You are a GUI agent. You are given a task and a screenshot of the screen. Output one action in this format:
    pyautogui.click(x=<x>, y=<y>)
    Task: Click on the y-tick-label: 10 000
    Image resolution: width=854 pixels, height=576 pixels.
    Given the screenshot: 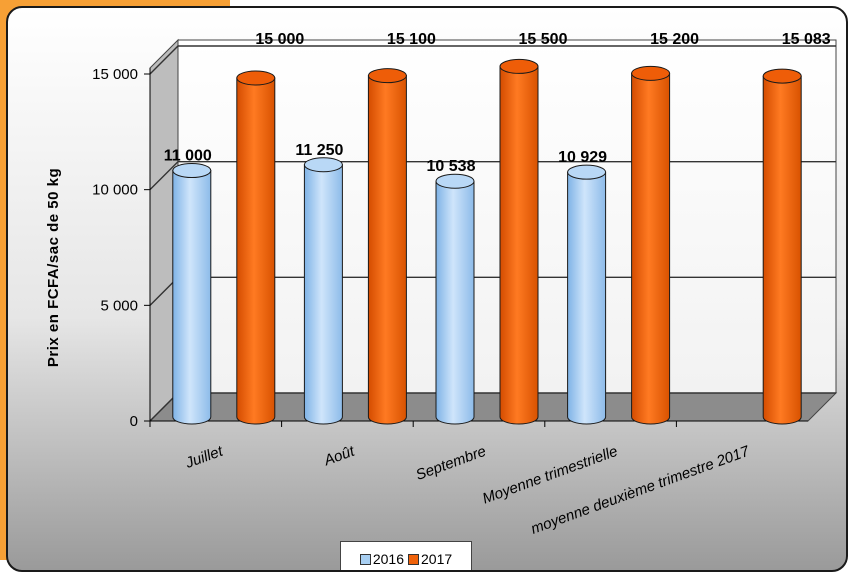 What is the action you would take?
    pyautogui.click(x=115, y=190)
    